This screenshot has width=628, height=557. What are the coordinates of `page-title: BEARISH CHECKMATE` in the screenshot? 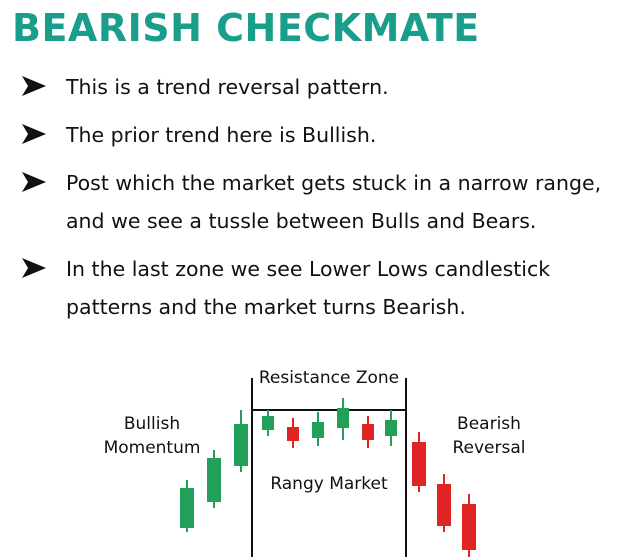 It's located at (246, 28).